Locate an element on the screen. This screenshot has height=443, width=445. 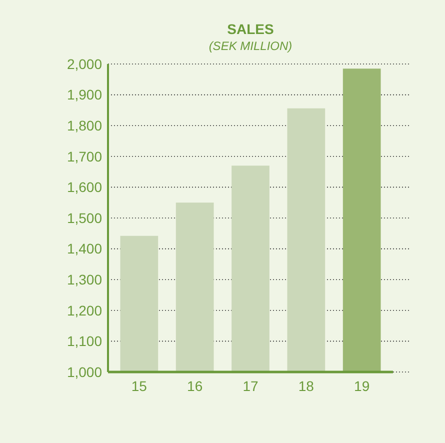
y-tick-label: 1,200 is located at coordinates (84, 310).